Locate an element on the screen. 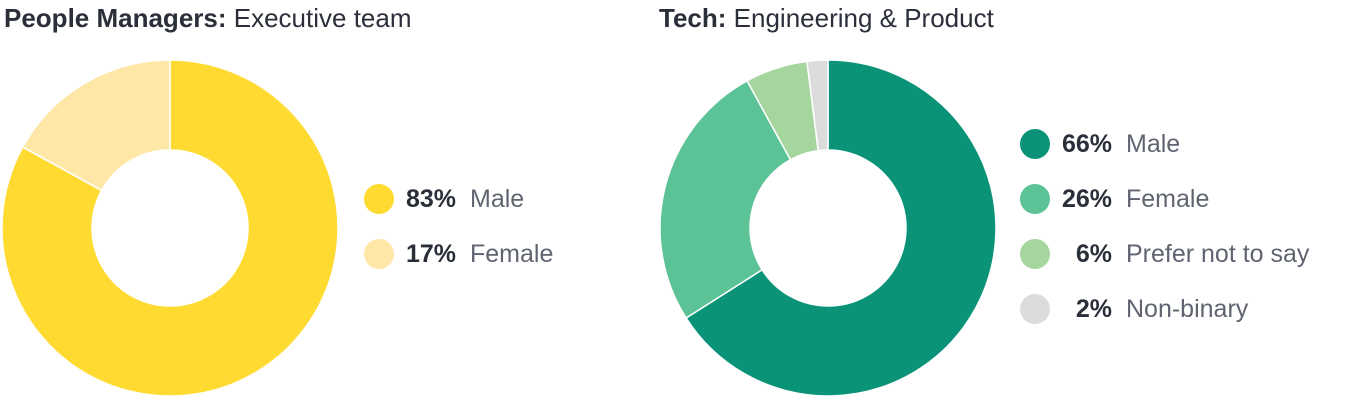 This screenshot has width=1346, height=417. legend-value: 83% is located at coordinates (430, 198).